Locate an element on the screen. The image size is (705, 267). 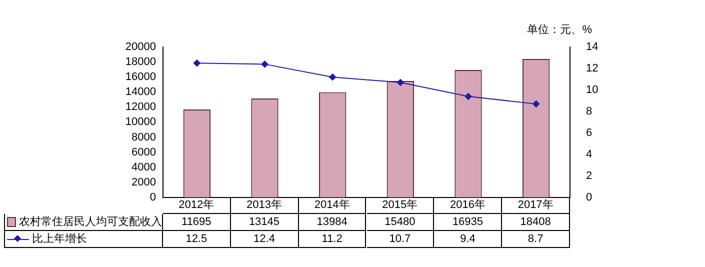
x-tick-label: 2015年 is located at coordinates (400, 205).